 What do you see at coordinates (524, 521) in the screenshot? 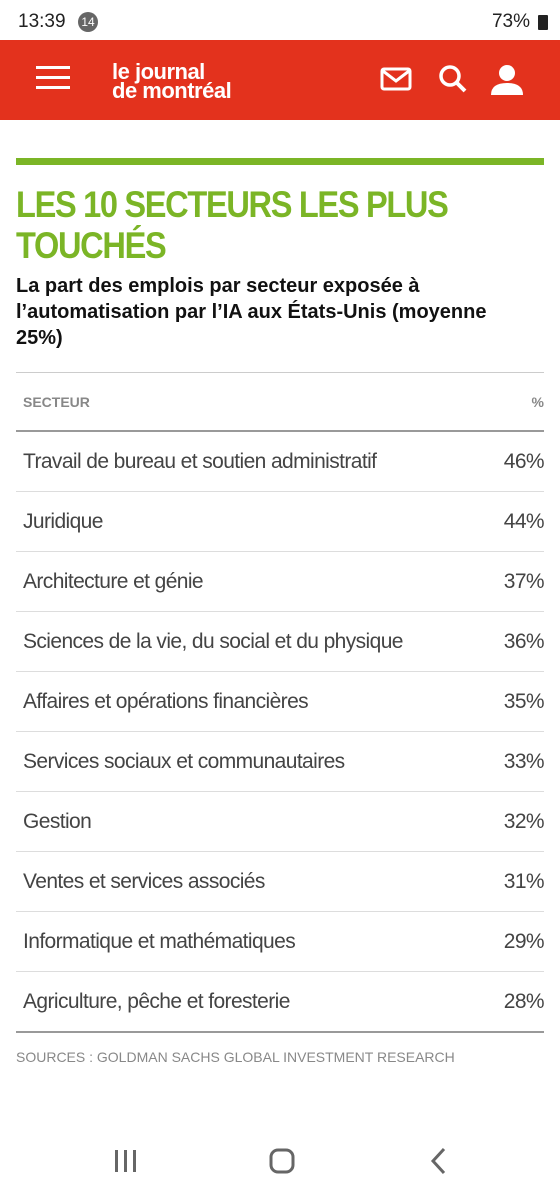
I see `percent: 44%` at bounding box center [524, 521].